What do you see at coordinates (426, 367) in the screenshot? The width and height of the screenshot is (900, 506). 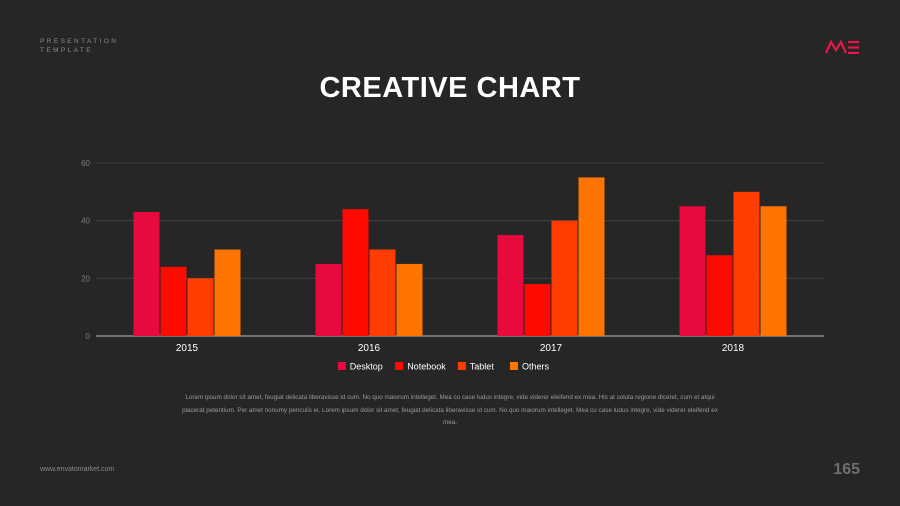 I see `legend-label: Notebook` at bounding box center [426, 367].